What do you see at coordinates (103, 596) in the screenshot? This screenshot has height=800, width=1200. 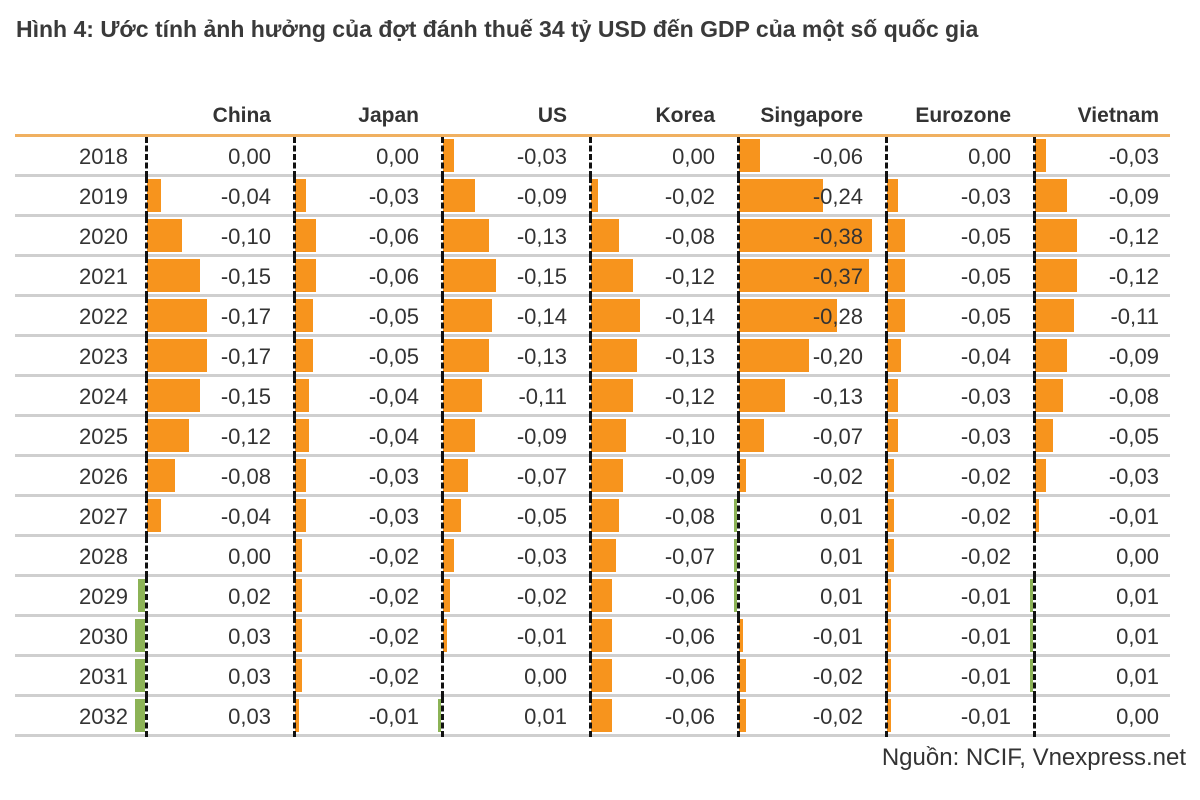 I see `year-label: 2029` at bounding box center [103, 596].